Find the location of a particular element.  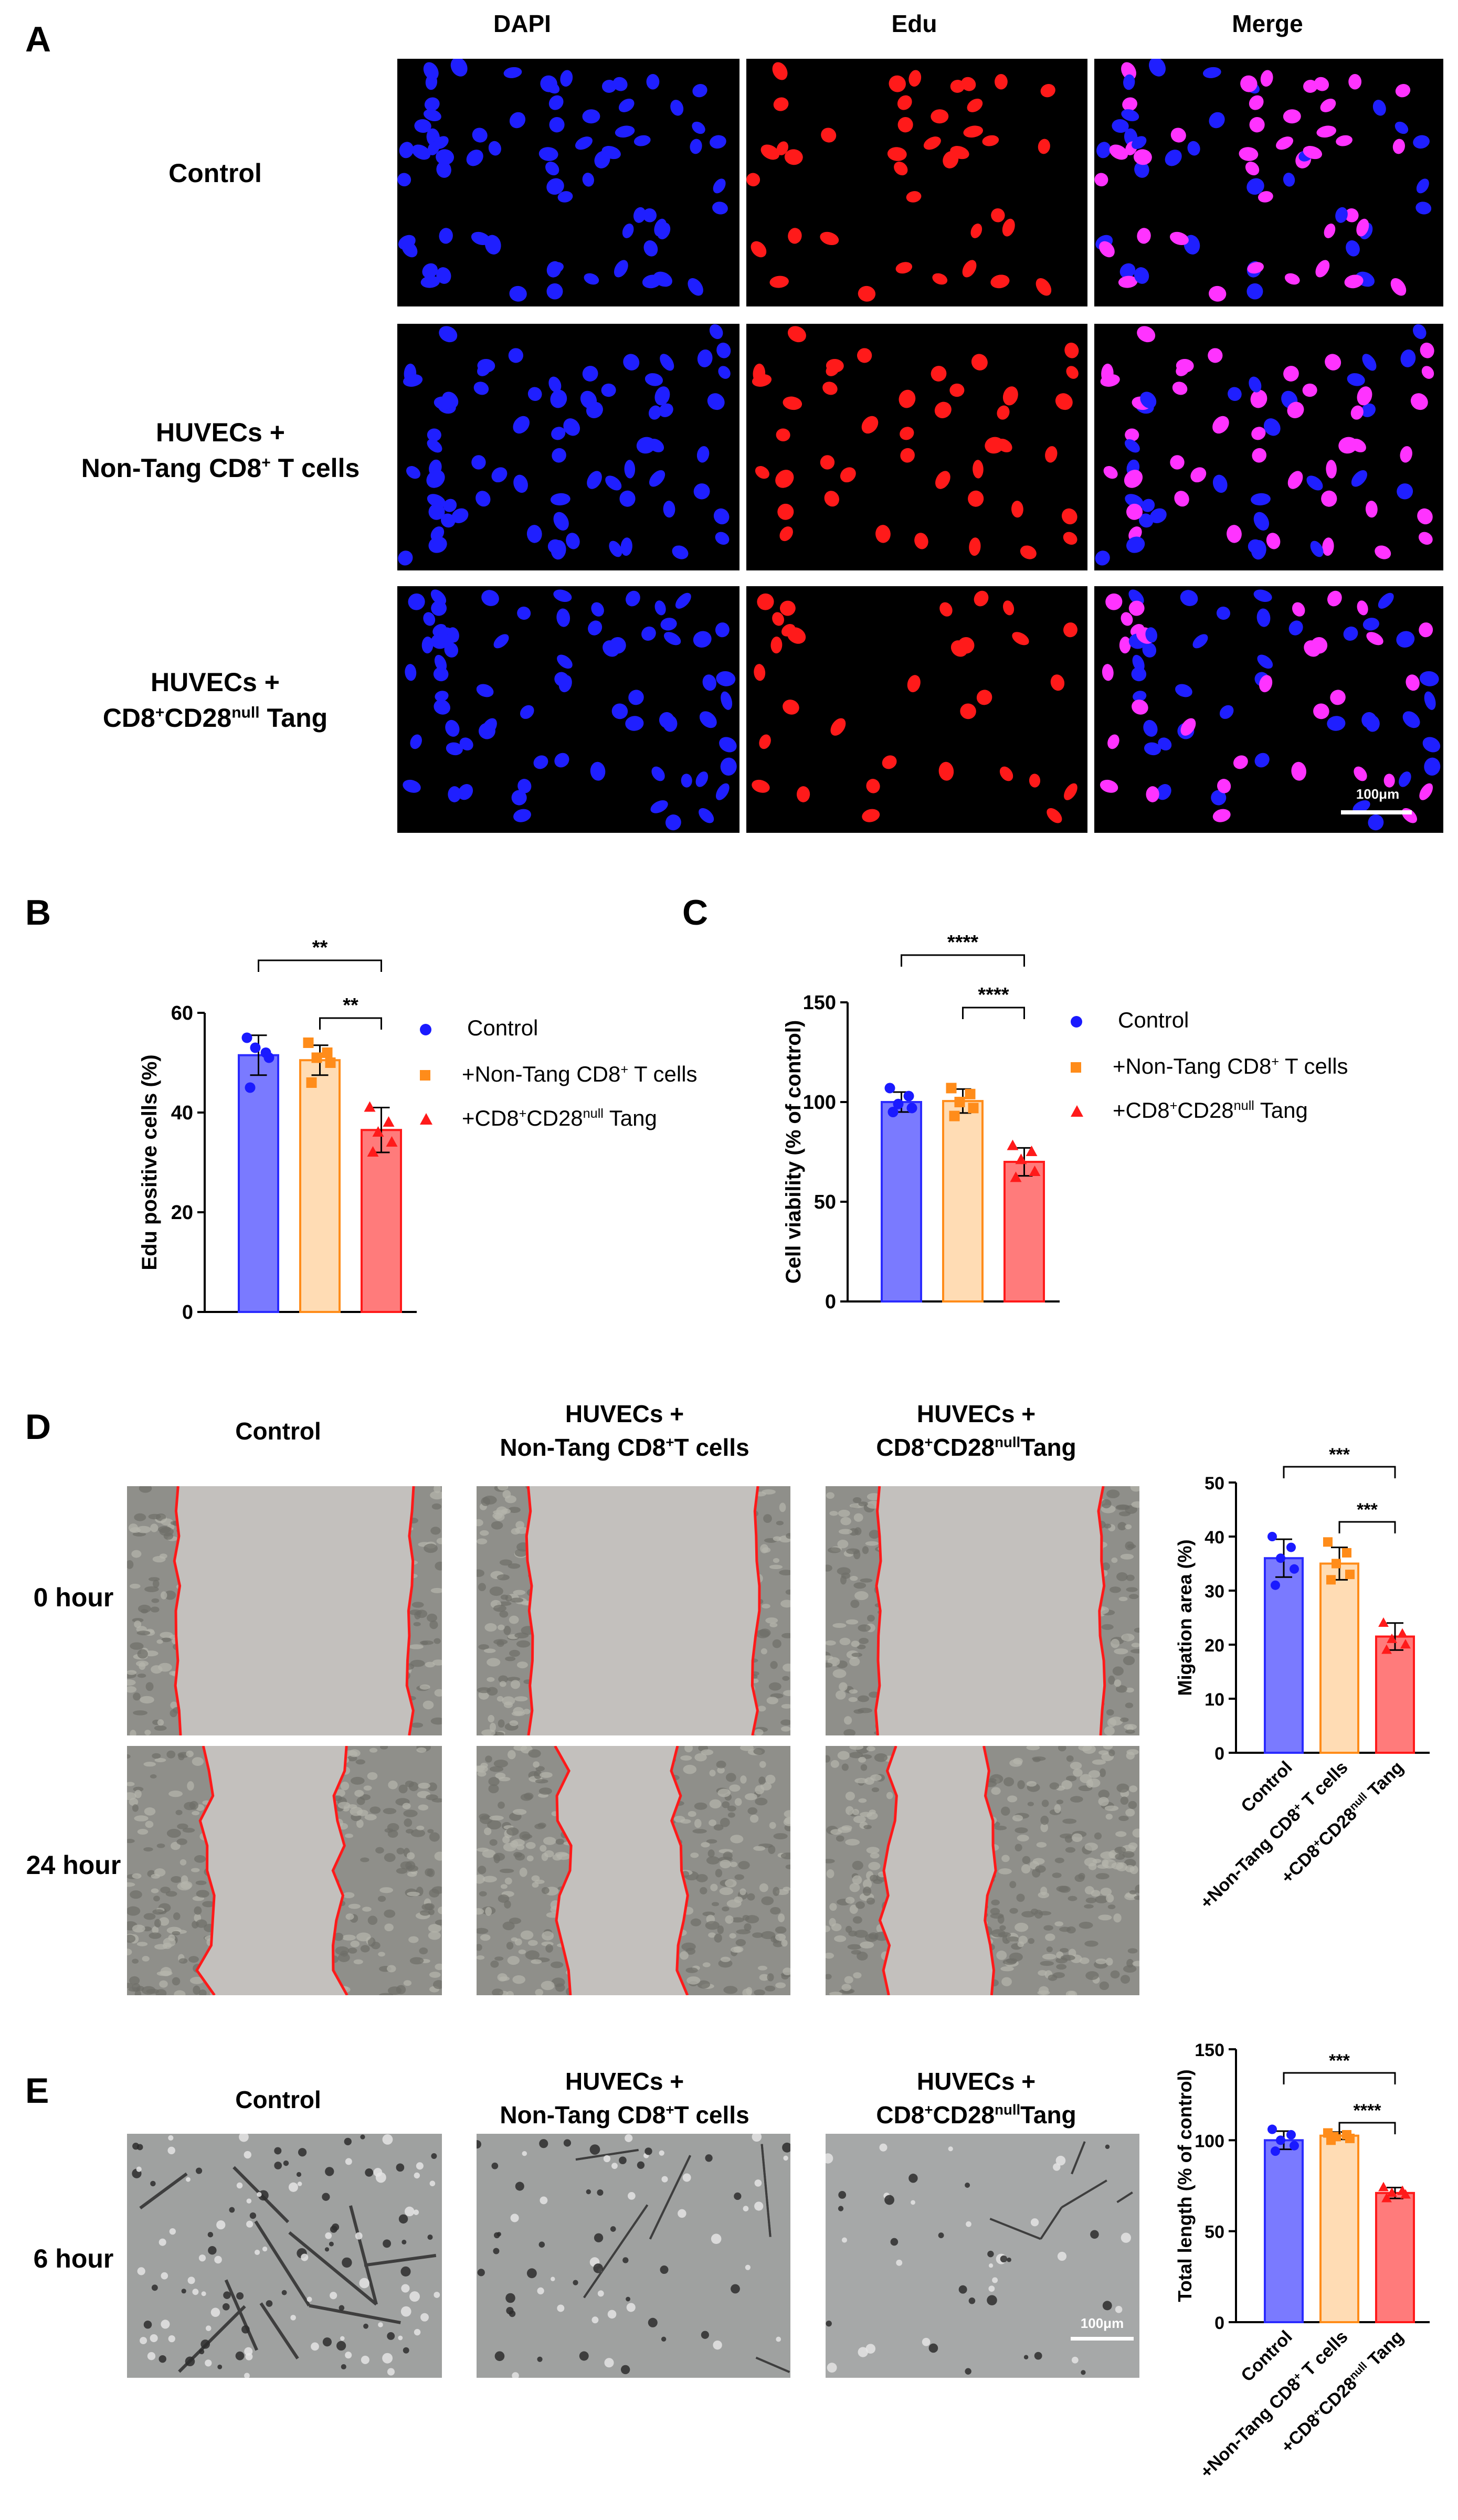

significance-label: **** is located at coordinates (962, 942).